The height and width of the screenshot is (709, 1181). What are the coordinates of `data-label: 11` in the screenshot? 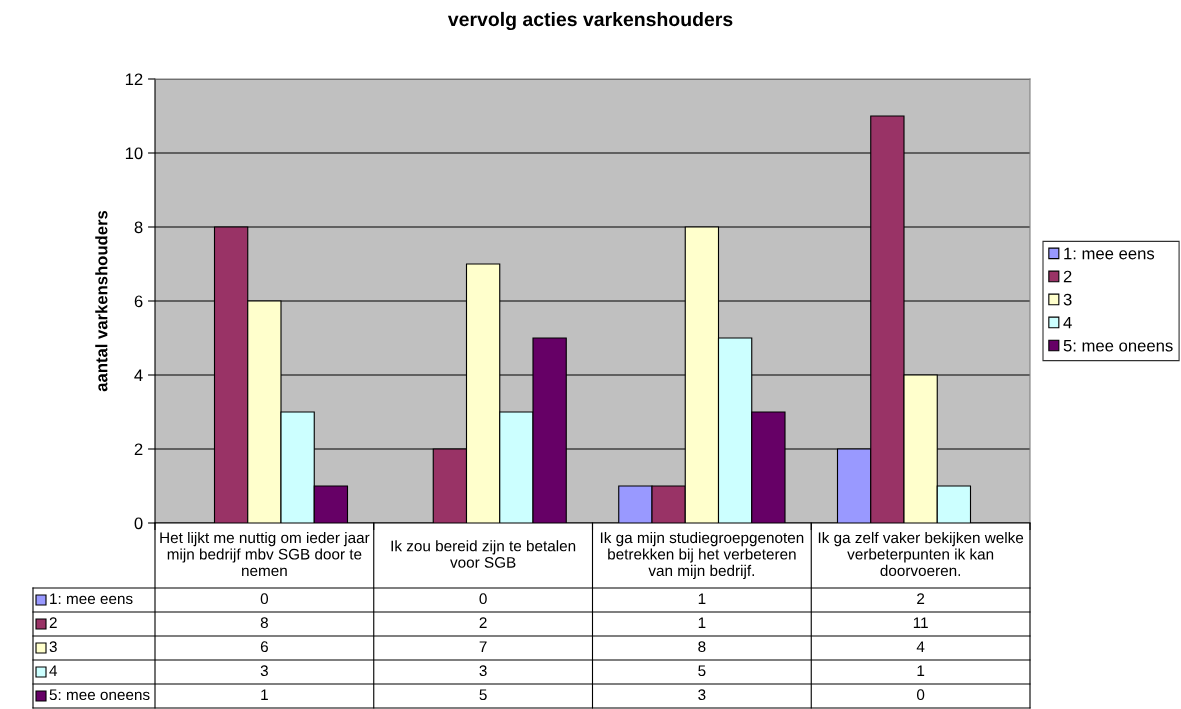 It's located at (920, 622).